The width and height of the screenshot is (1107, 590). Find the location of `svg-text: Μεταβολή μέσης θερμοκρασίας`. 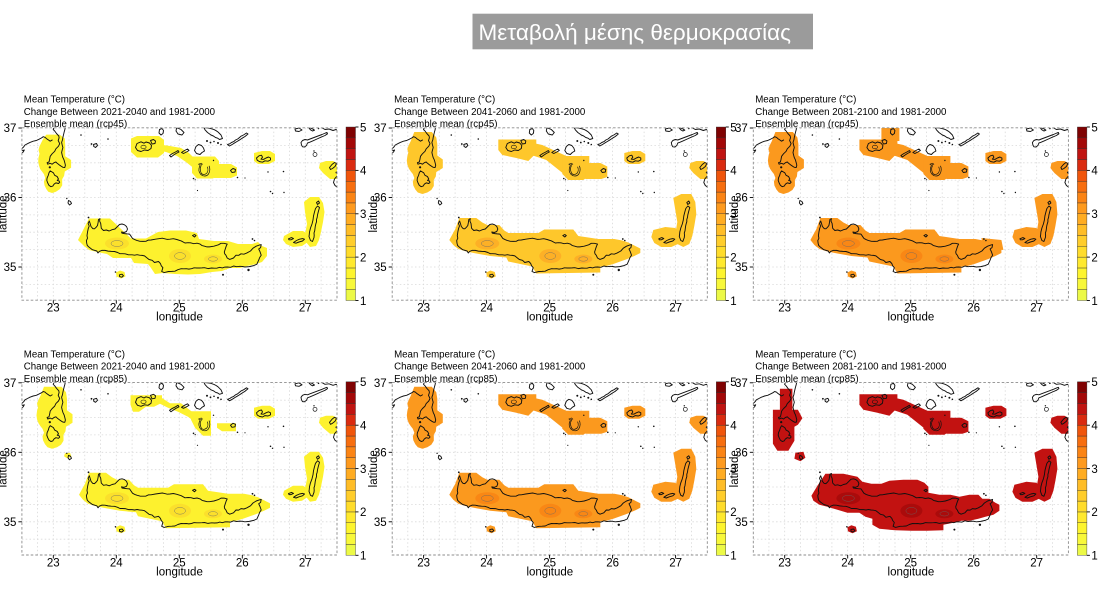

svg-text: Μεταβολή μέσης θερμοκρασίας is located at coordinates (635, 32).